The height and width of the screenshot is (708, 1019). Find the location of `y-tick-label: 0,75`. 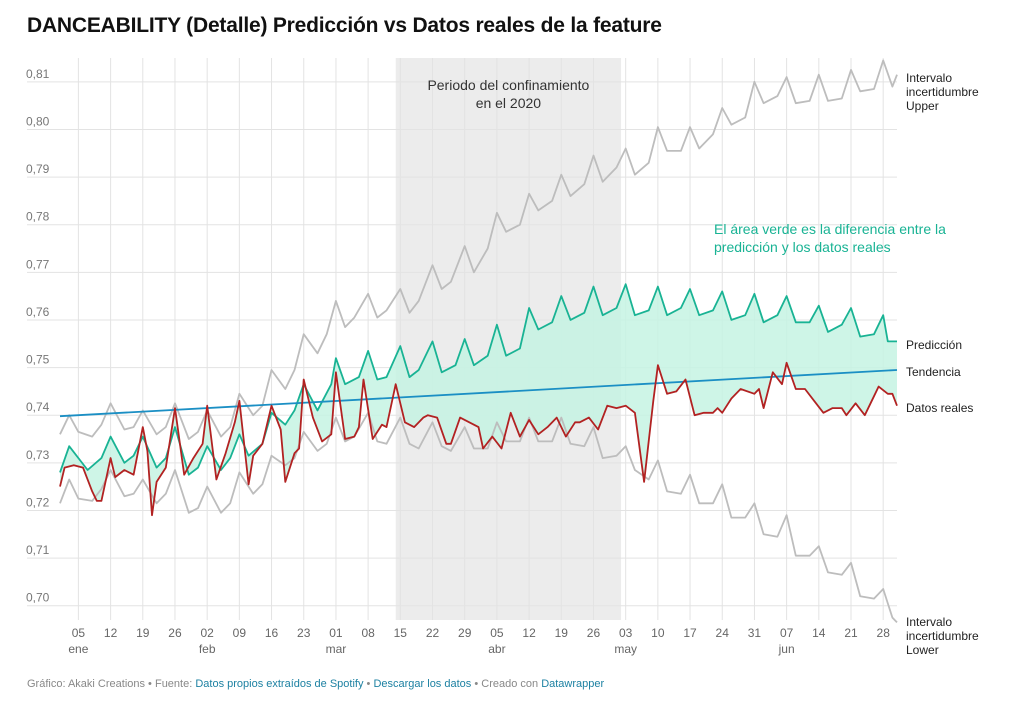

y-tick-label: 0,75 is located at coordinates (38, 360).